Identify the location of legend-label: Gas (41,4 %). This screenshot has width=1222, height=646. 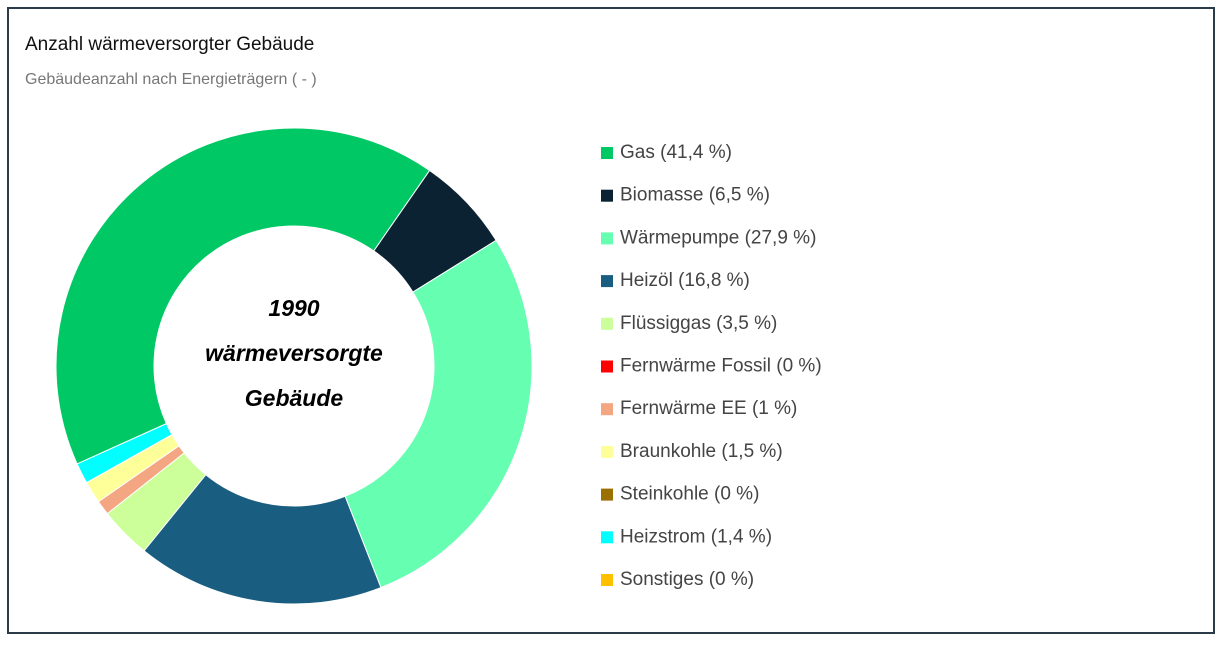
(676, 152).